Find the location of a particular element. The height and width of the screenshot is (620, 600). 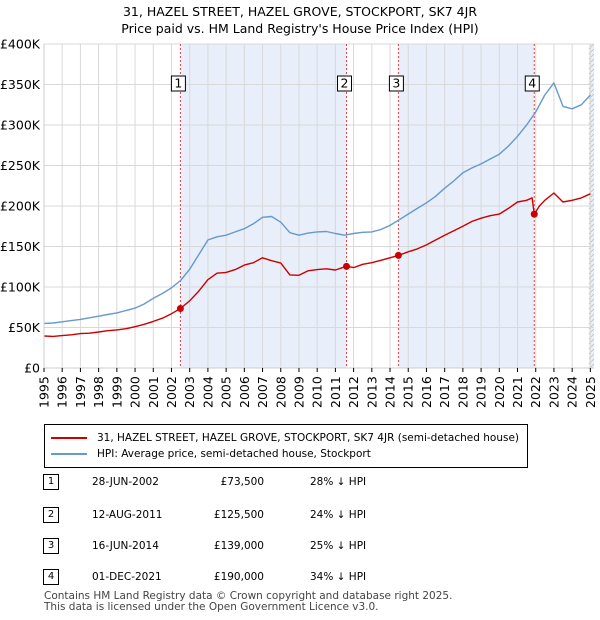

x-tick-label: 1999 is located at coordinates (116, 392).